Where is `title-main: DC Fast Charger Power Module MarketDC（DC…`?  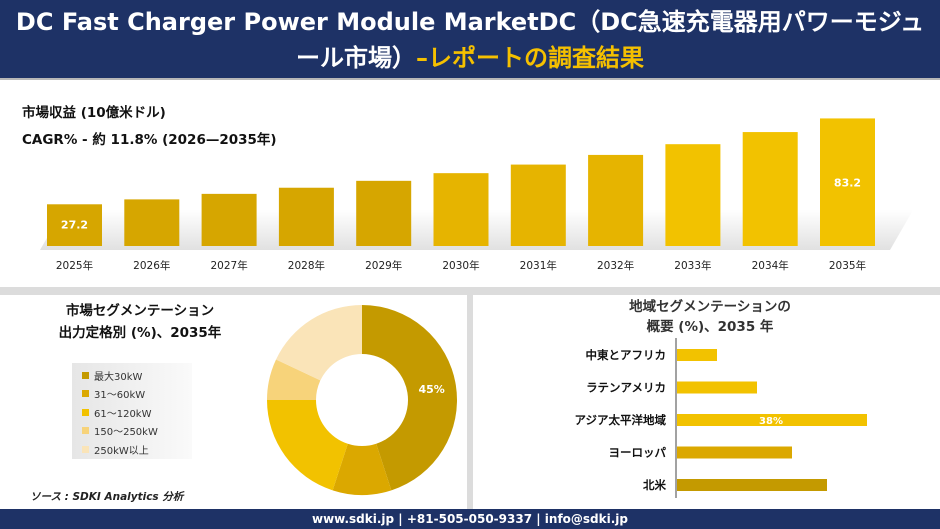 title-main: DC Fast Charger Power Module MarketDC（DC… is located at coordinates (470, 40).